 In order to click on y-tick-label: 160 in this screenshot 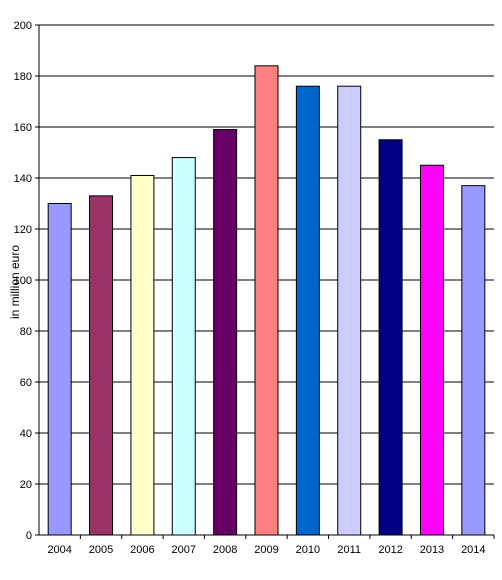, I will do `click(23, 128)`.